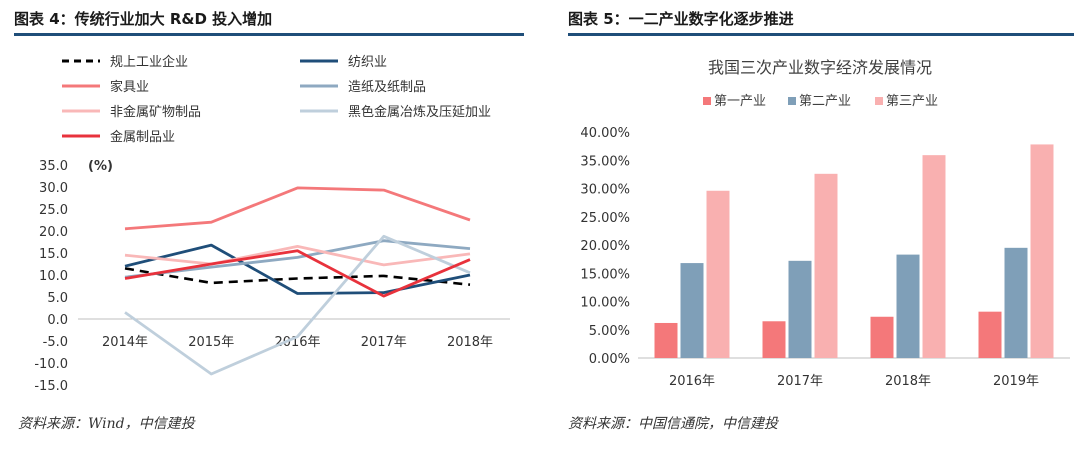 Image resolution: width=1080 pixels, height=450 pixels. Describe the element at coordinates (605, 303) in the screenshot. I see `y-tick-label: 10.00%` at that location.